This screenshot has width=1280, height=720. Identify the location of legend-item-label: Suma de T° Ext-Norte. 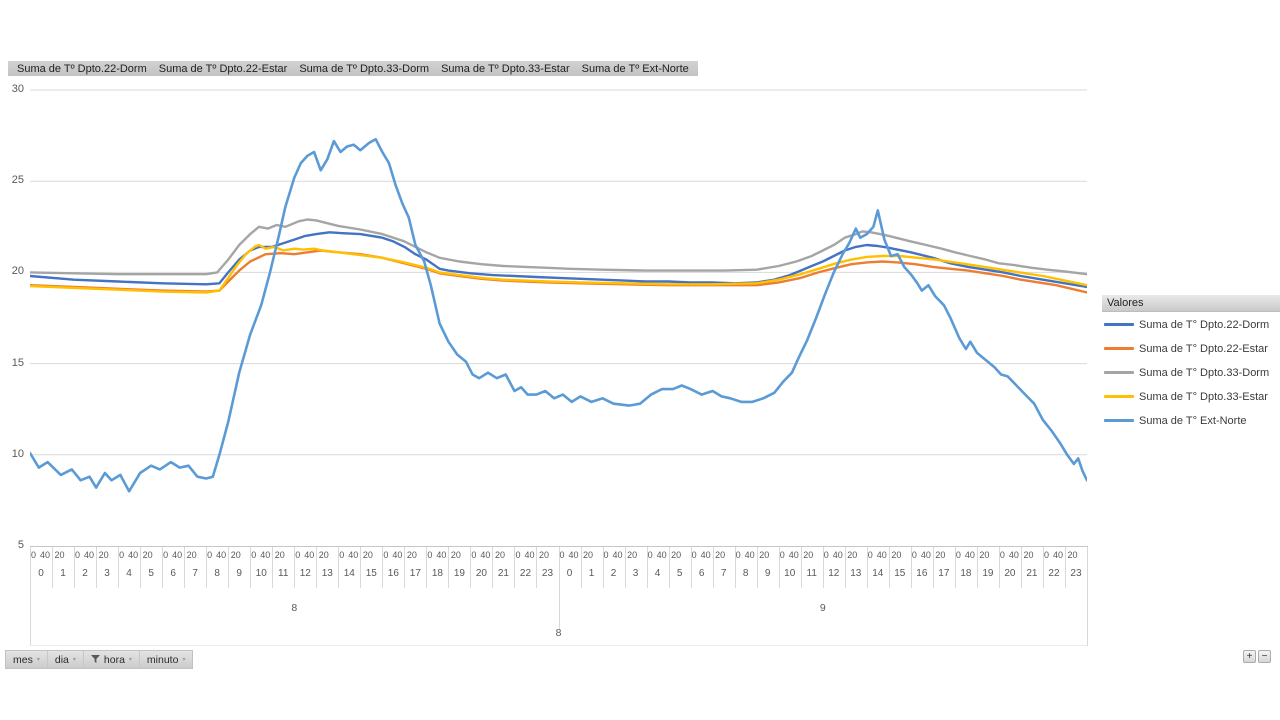
(1193, 420).